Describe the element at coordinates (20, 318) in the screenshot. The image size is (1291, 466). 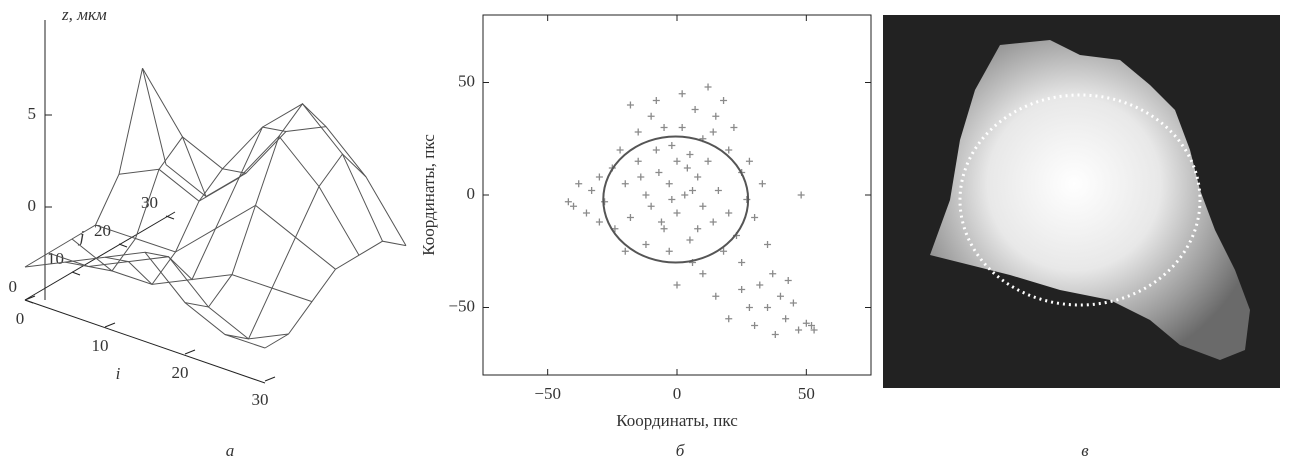
I see `i-tick-label: 0` at that location.